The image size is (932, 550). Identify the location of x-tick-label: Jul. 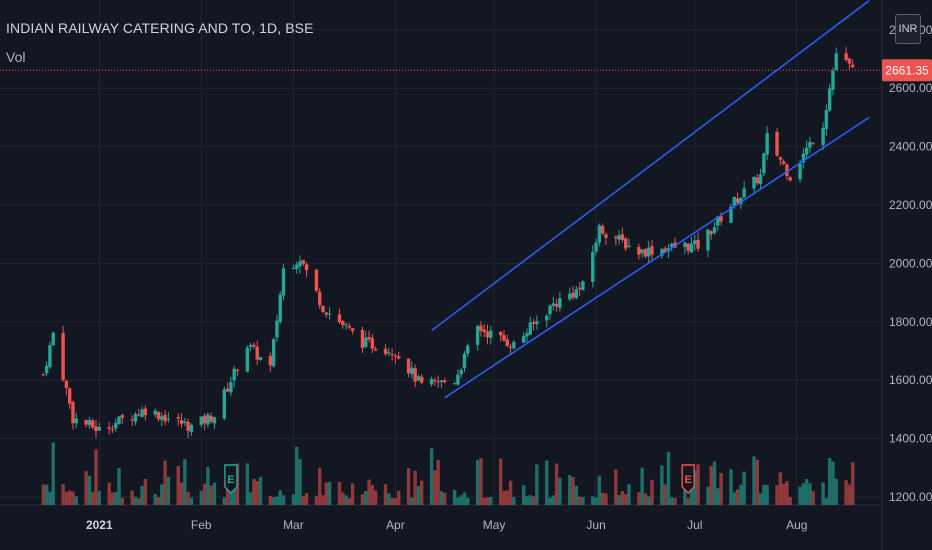
(694, 525).